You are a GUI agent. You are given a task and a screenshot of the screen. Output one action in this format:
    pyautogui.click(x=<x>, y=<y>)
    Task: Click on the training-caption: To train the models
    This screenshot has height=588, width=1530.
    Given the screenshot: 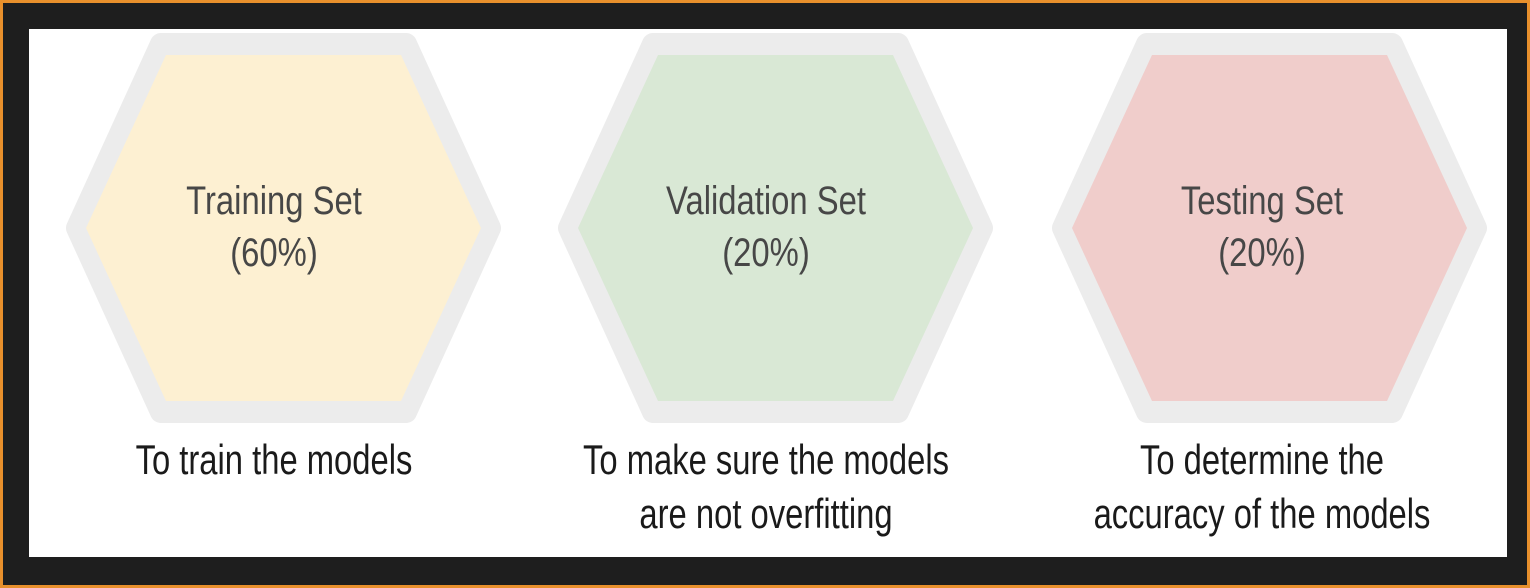 What is the action you would take?
    pyautogui.click(x=274, y=460)
    